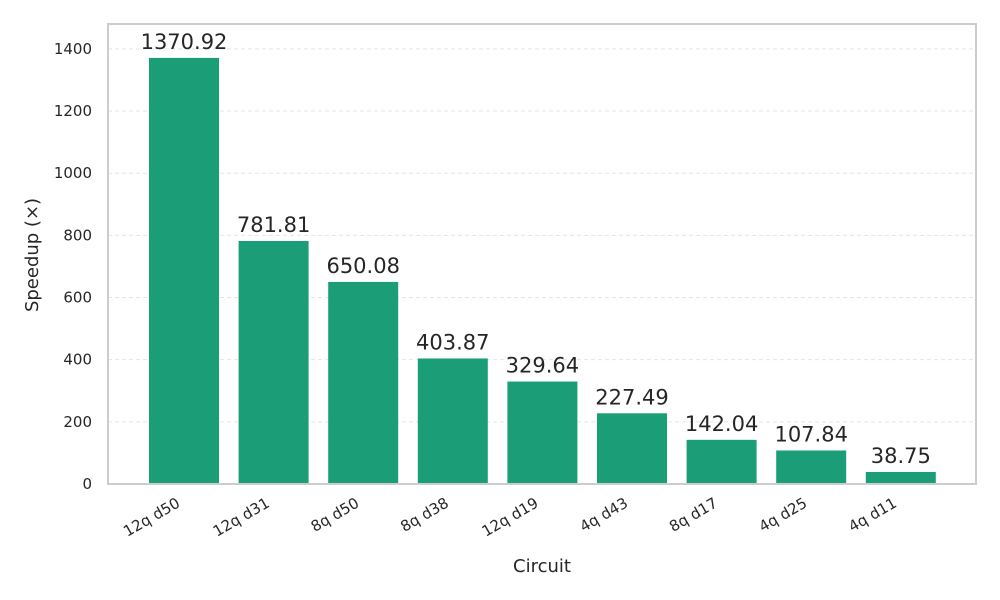 The height and width of the screenshot is (600, 1000). I want to click on y-tick-label: 0, so click(87, 484).